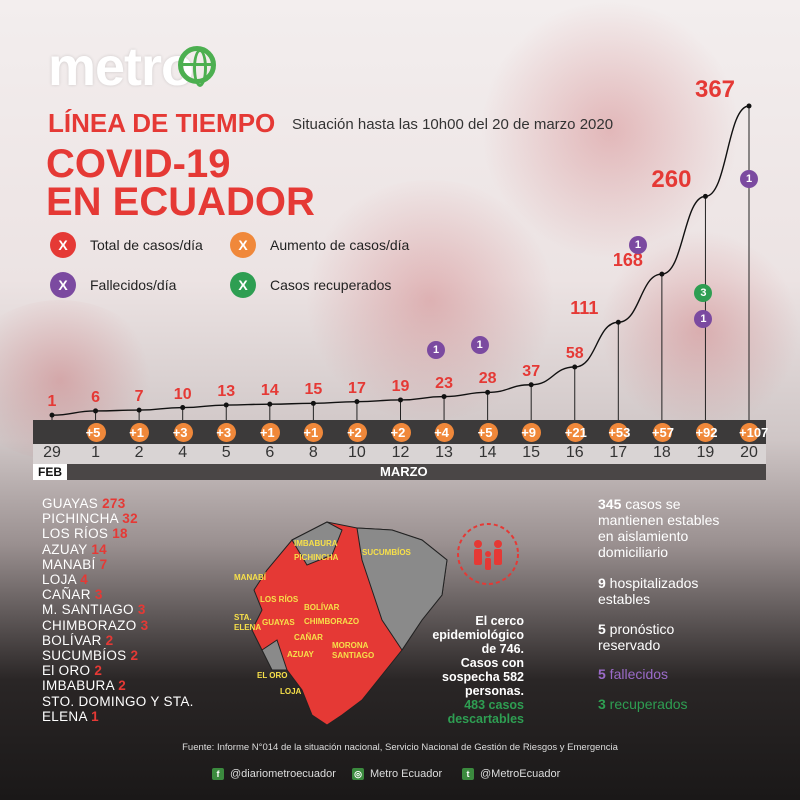  What do you see at coordinates (483, 677) in the screenshot?
I see `cerco-line: sospecha 582` at bounding box center [483, 677].